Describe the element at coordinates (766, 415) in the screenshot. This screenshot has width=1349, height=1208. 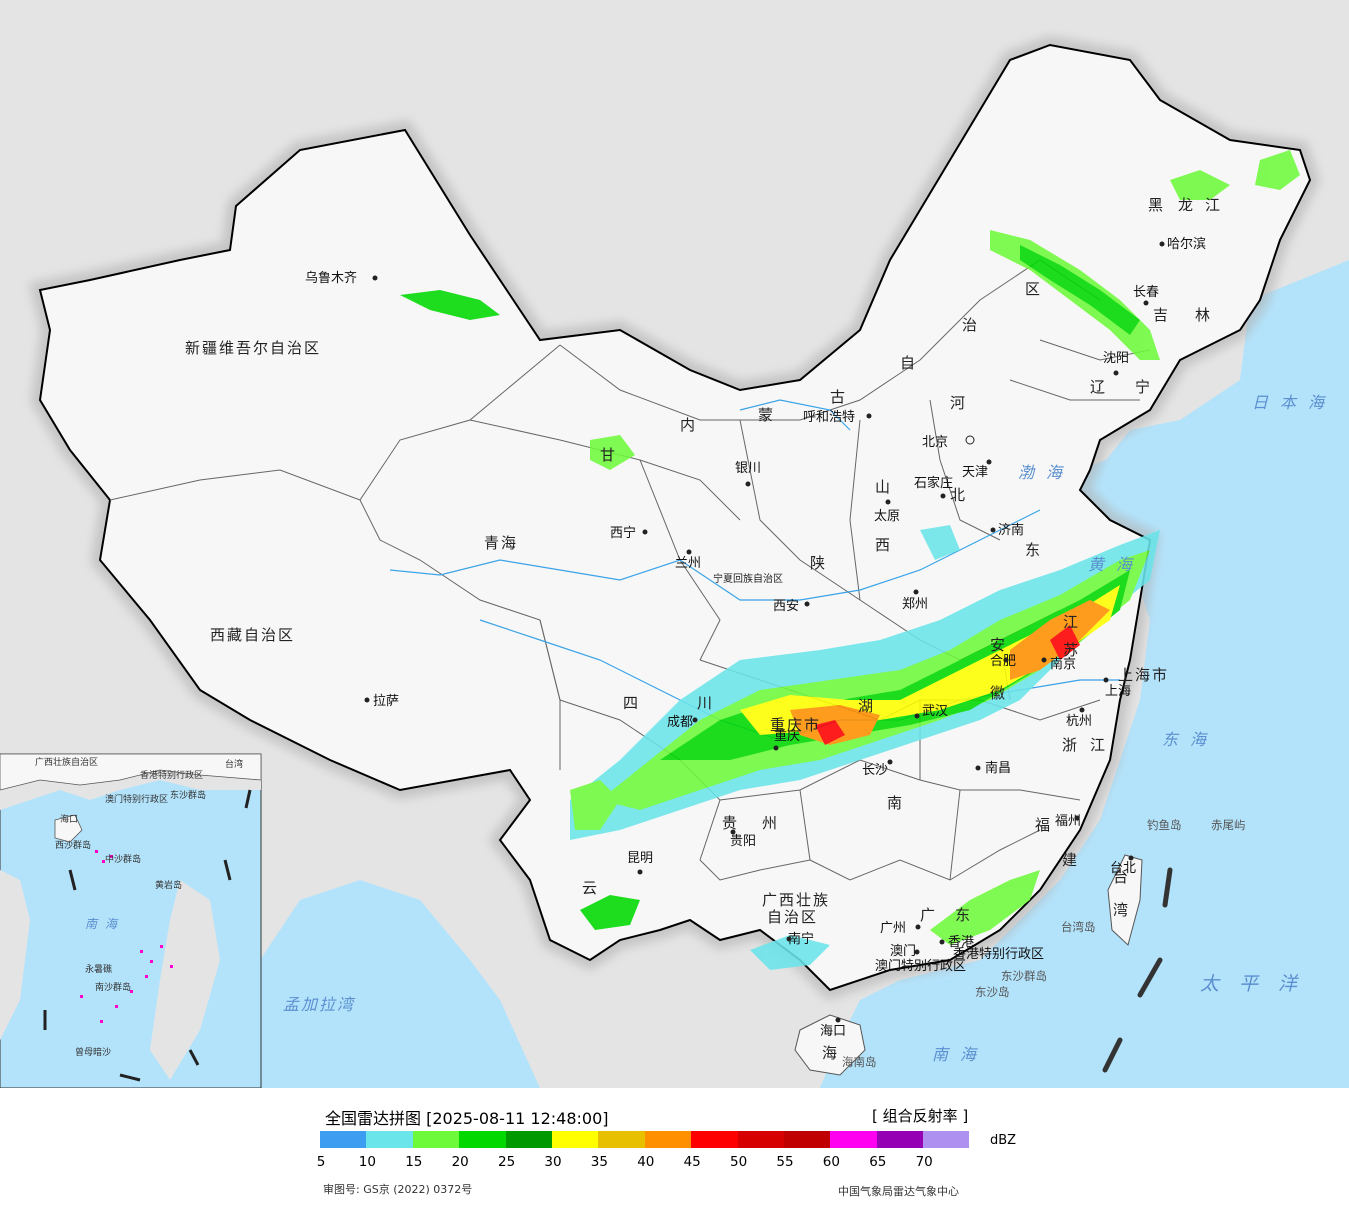
I see `label-meng: 蒙` at that location.